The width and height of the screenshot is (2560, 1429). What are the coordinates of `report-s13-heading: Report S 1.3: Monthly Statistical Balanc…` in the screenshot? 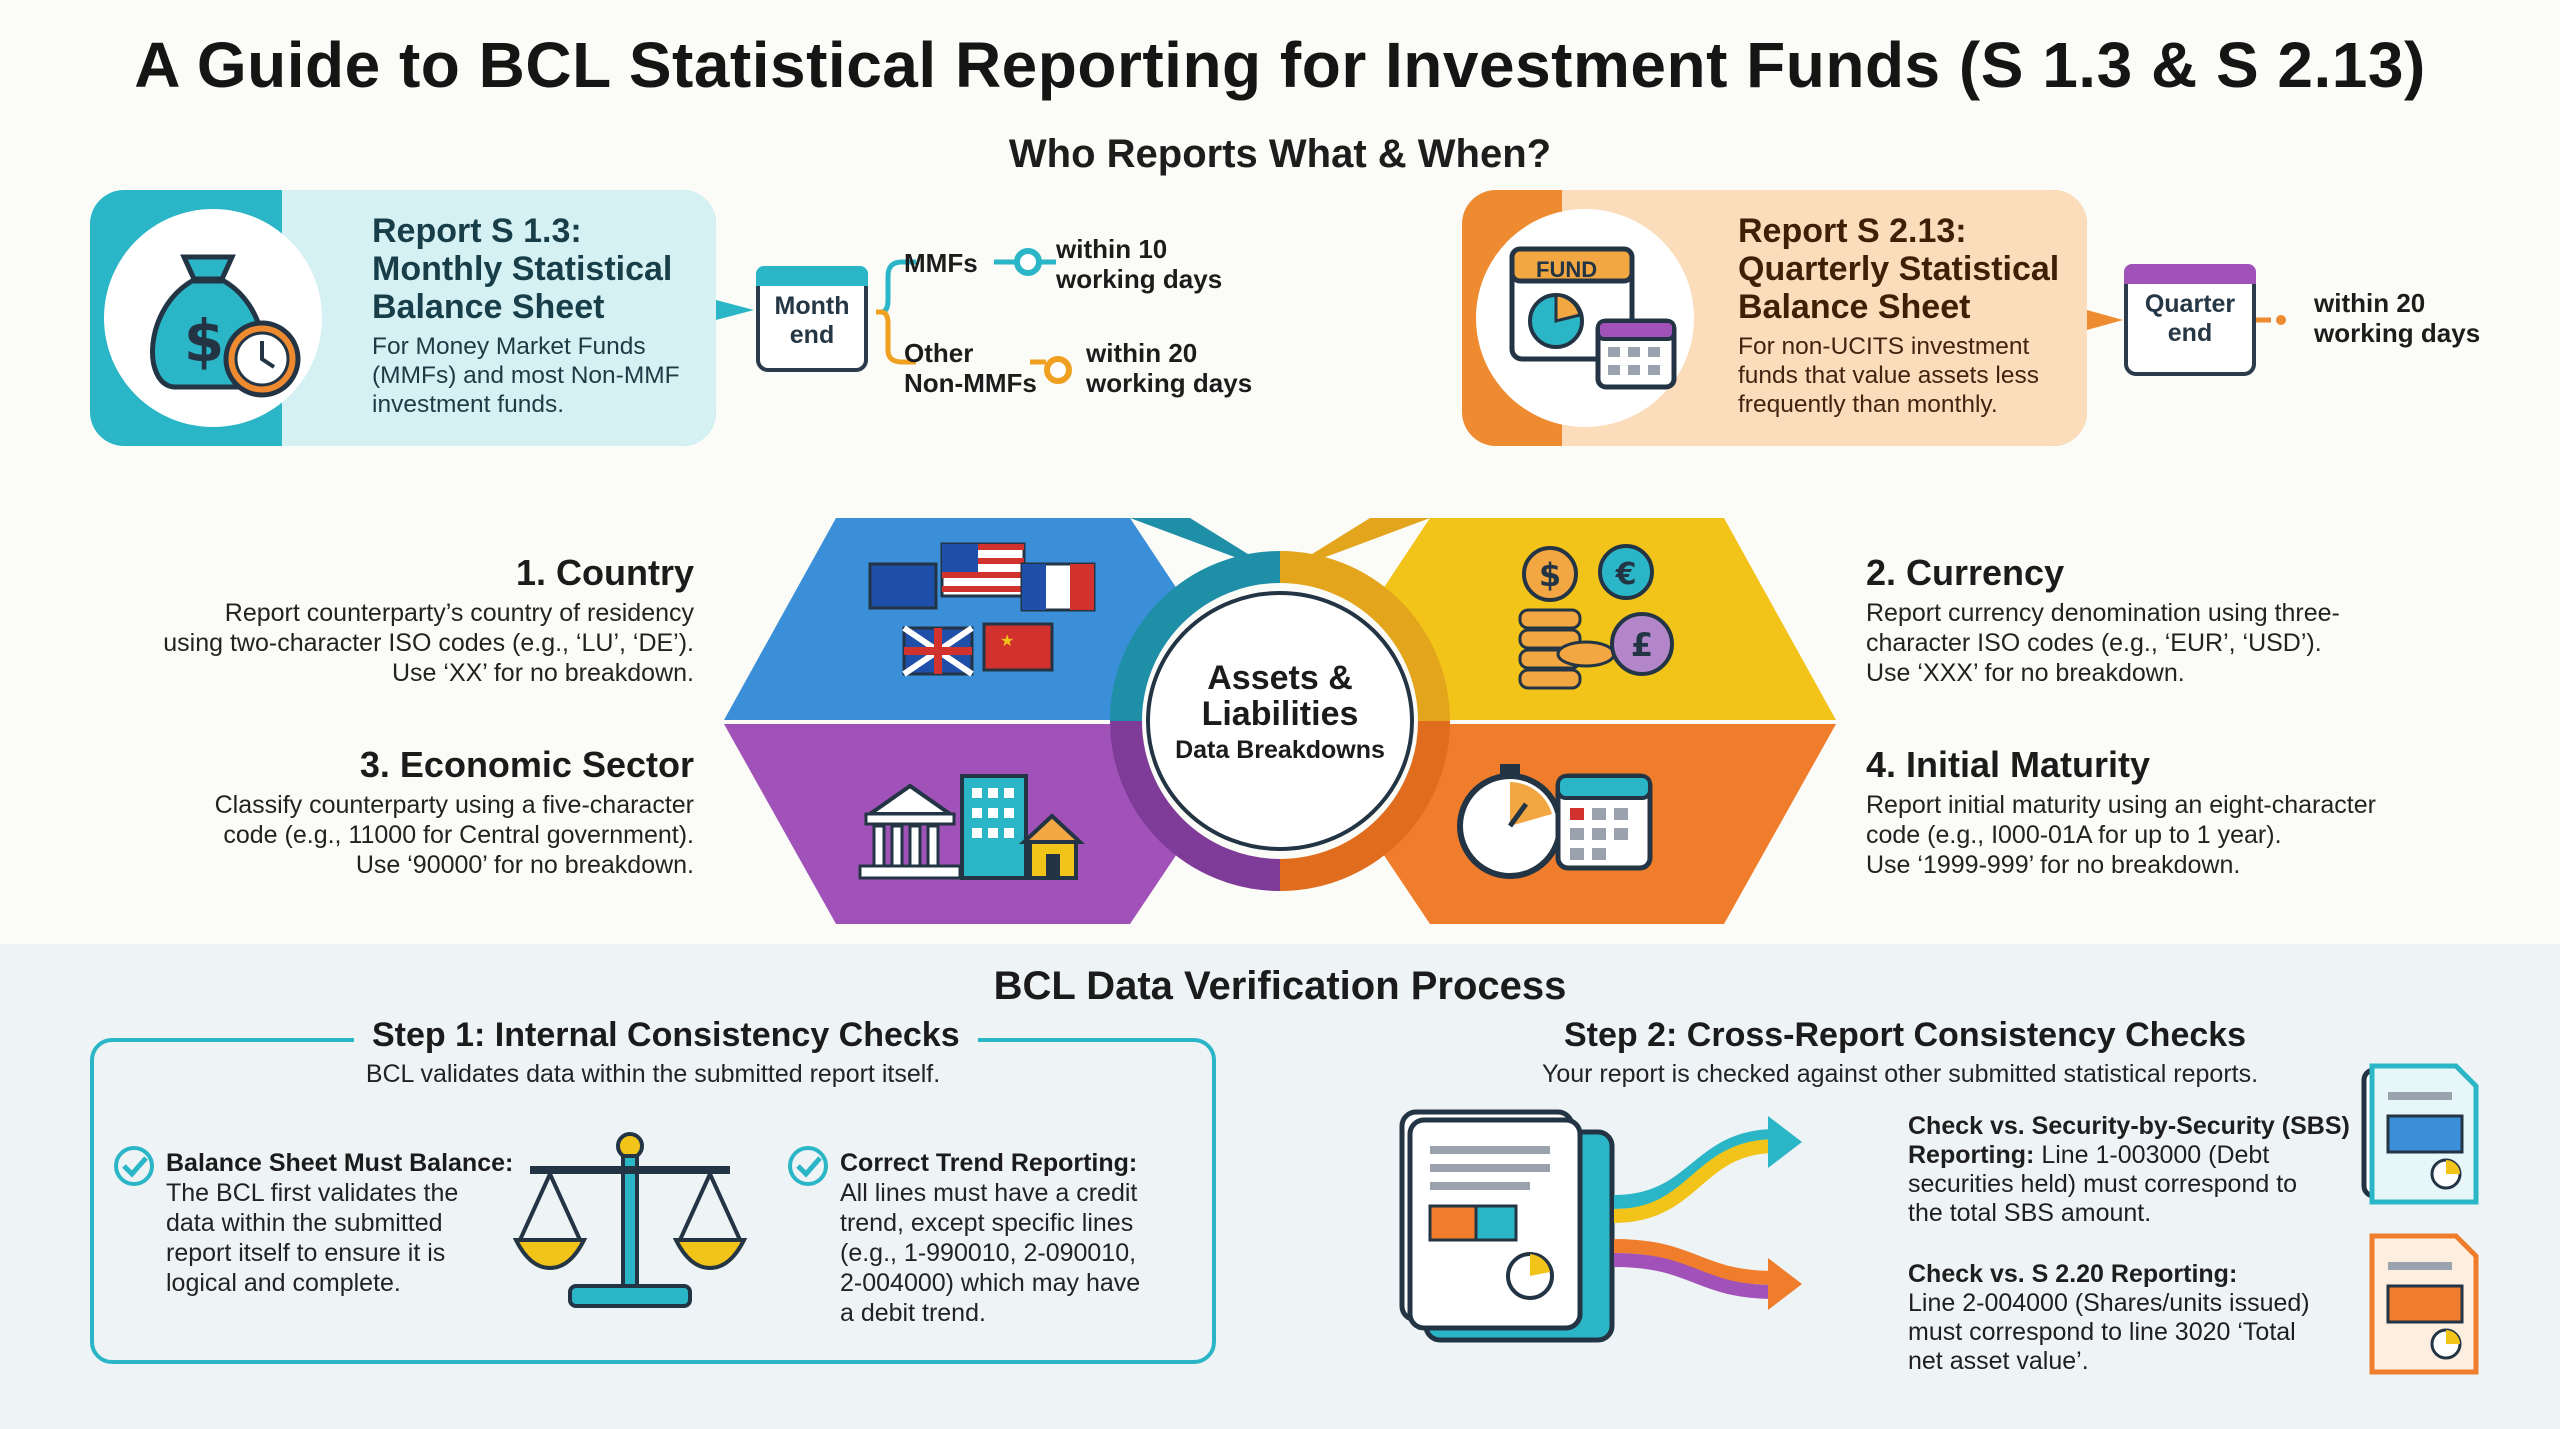 It's located at (522, 269).